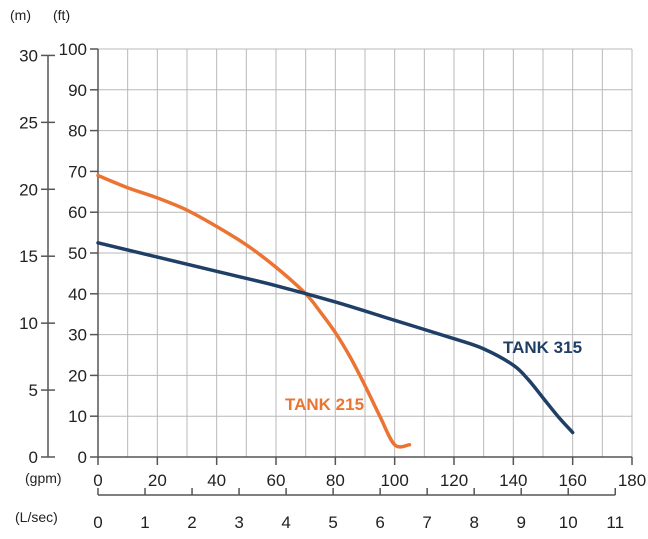  Describe the element at coordinates (379, 522) in the screenshot. I see `x-lsec-tick-label: 6` at that location.